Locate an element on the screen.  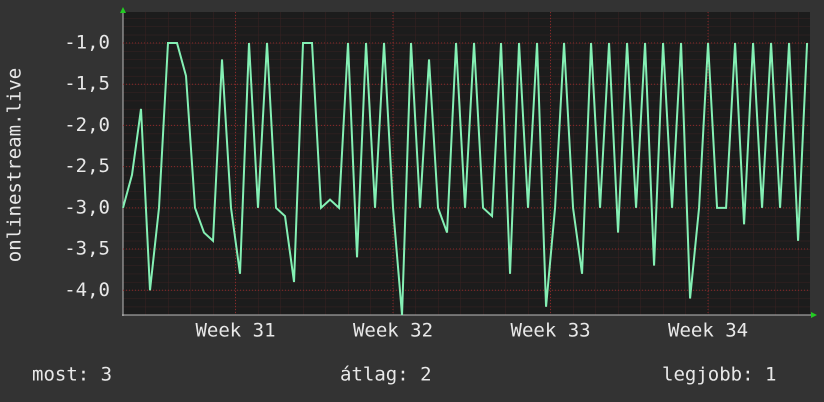
y-axis-arrow is located at coordinates (123, 10).